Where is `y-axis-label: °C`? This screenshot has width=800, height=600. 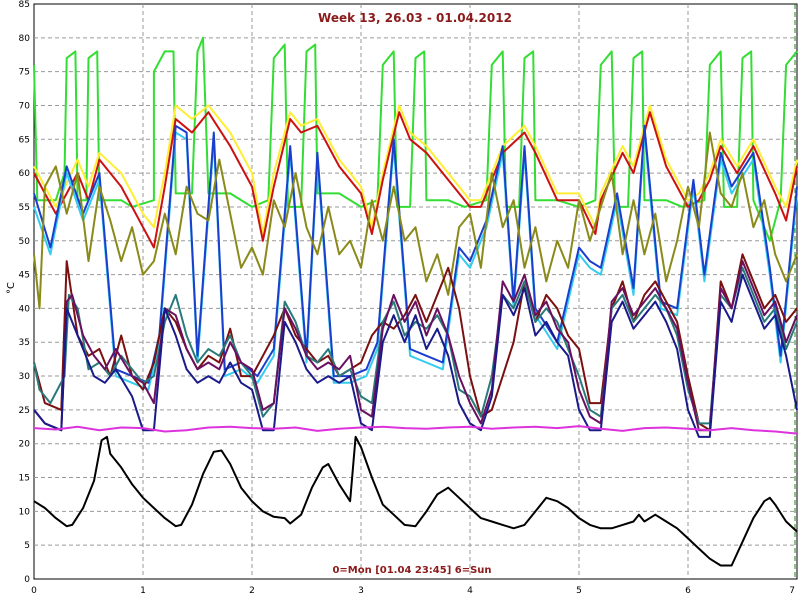
y-axis-label: °C is located at coordinates (11, 288).